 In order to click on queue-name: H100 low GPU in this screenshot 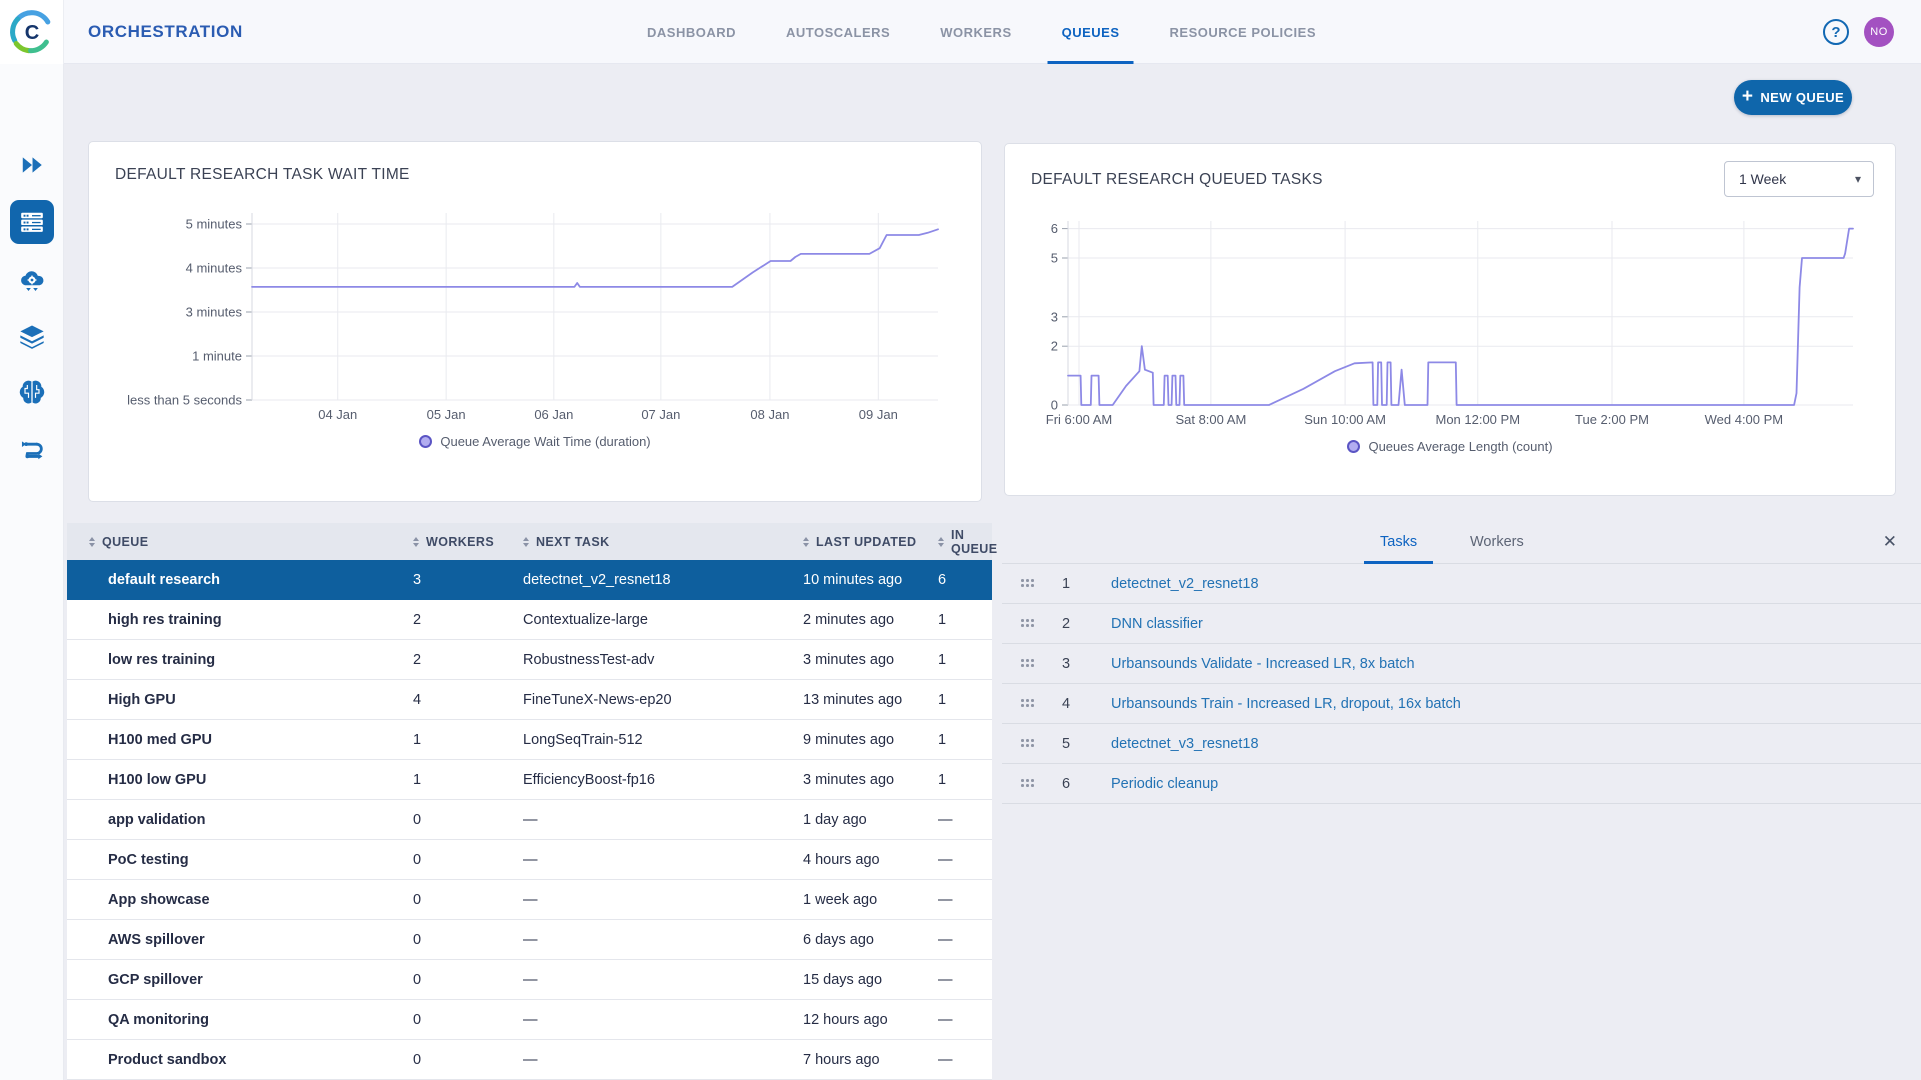, I will do `click(157, 779)`.